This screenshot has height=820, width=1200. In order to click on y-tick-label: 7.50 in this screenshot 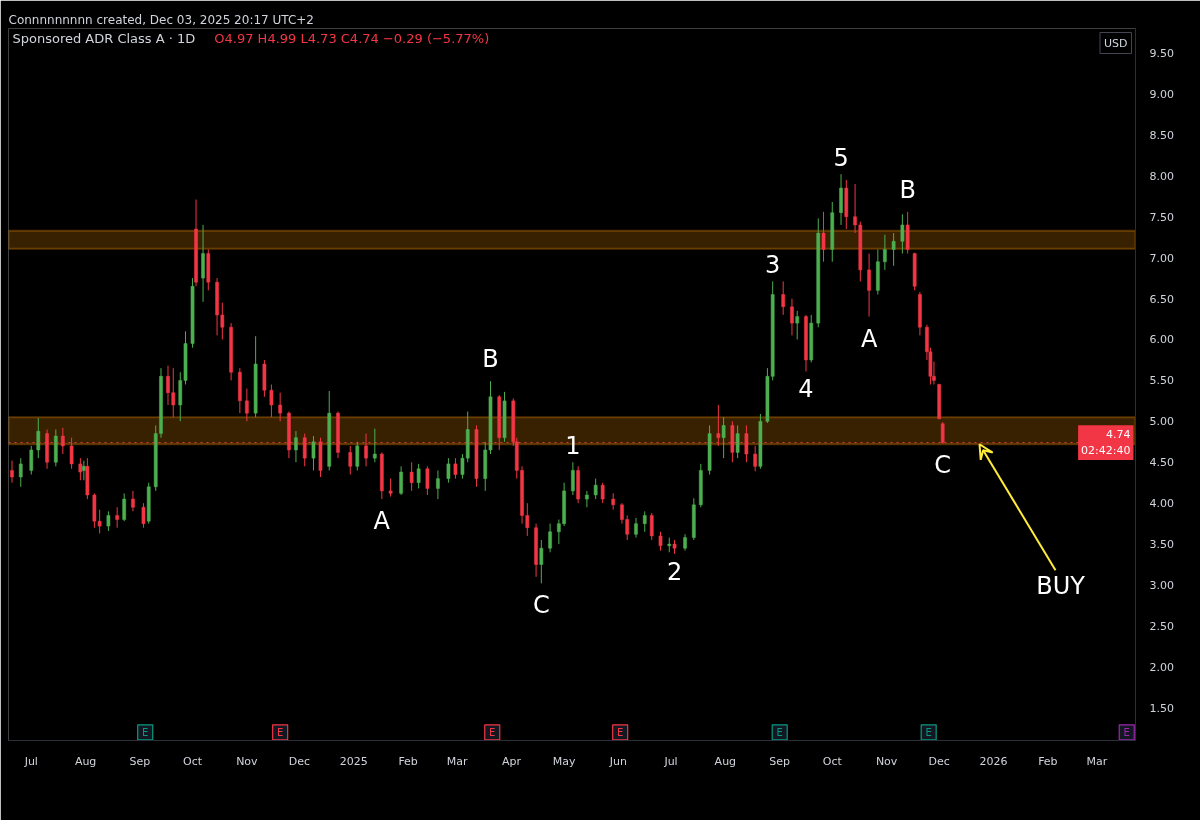, I will do `click(1161, 217)`.